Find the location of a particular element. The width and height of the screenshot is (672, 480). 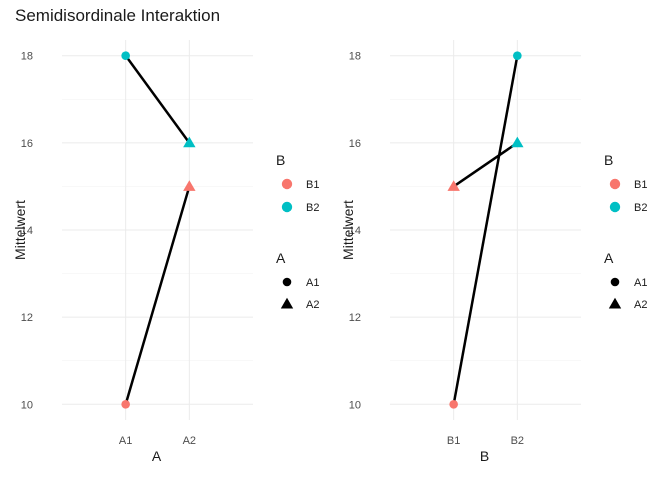

x-tick-label: A1 is located at coordinates (125, 441).